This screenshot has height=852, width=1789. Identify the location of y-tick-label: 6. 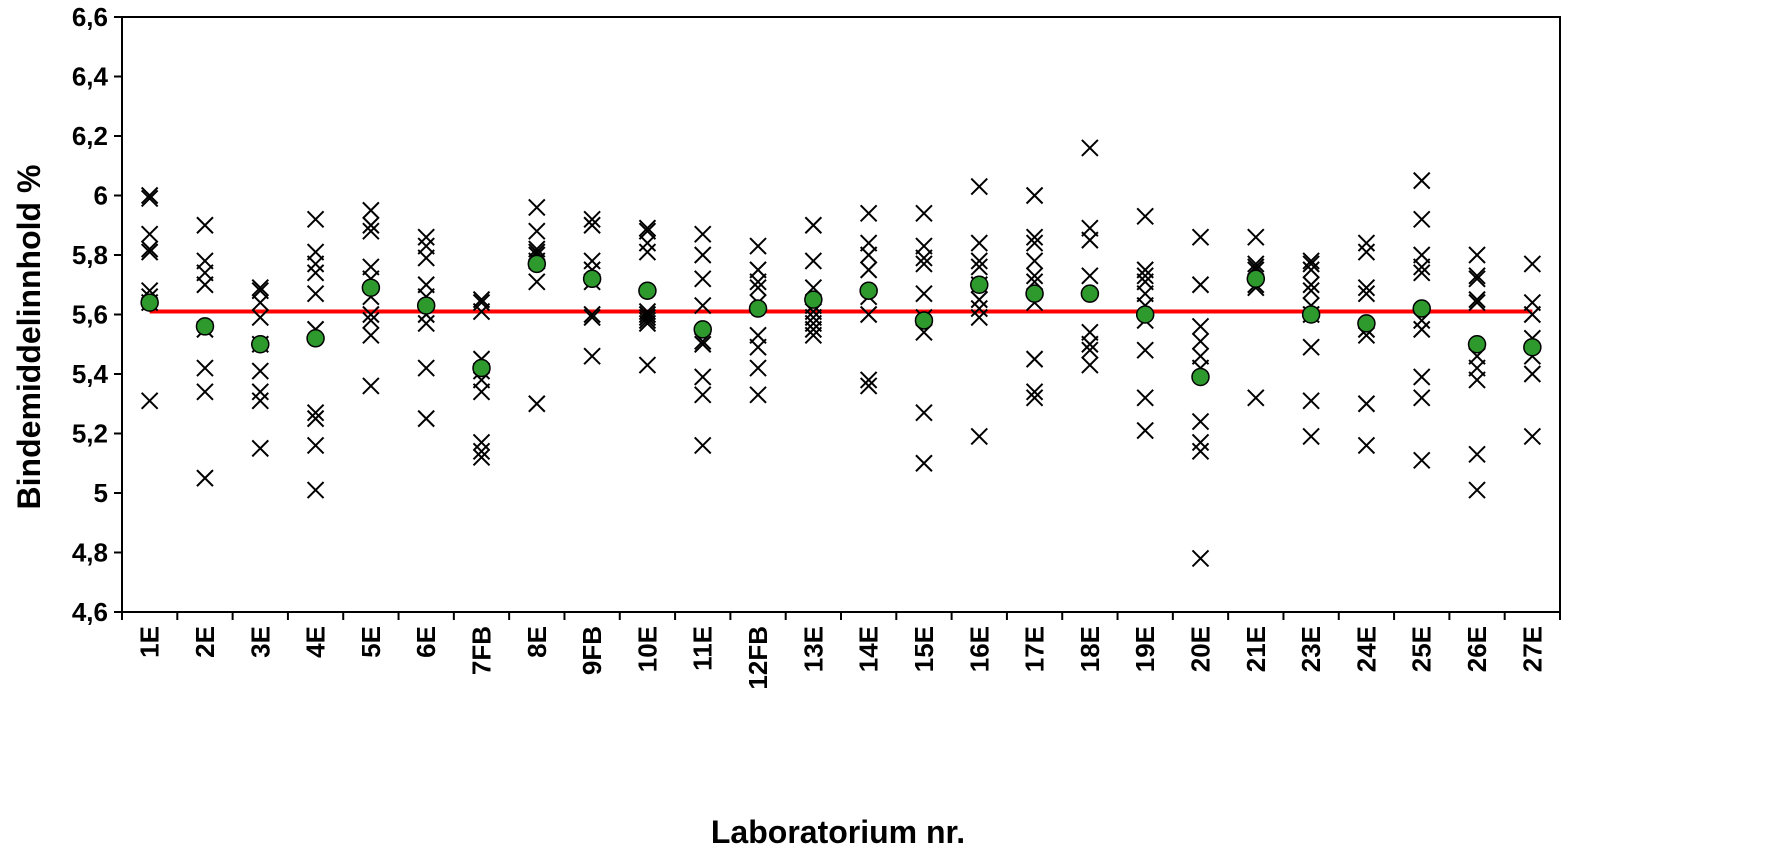
(101, 196).